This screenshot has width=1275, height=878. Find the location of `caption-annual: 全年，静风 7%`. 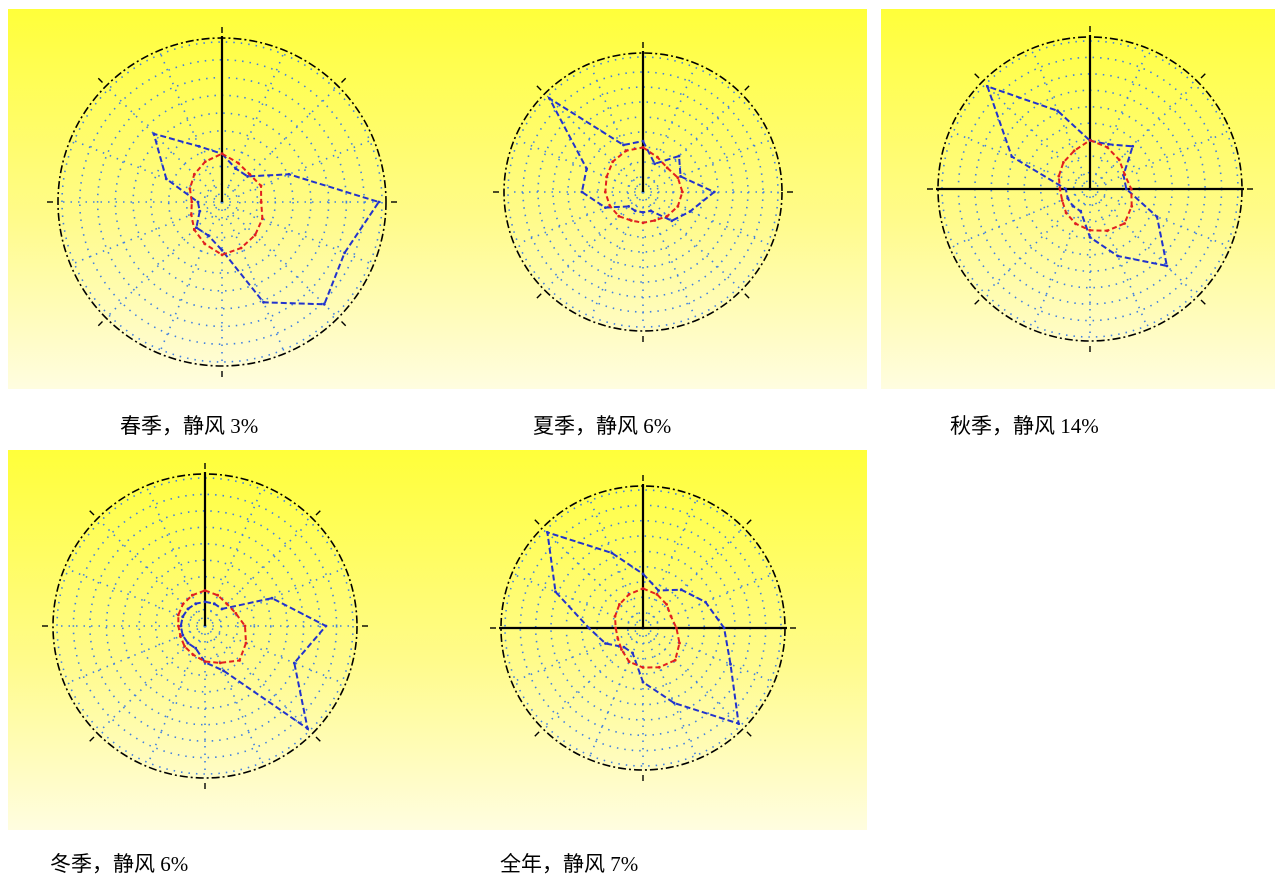

caption-annual: 全年，静风 7% is located at coordinates (569, 864).